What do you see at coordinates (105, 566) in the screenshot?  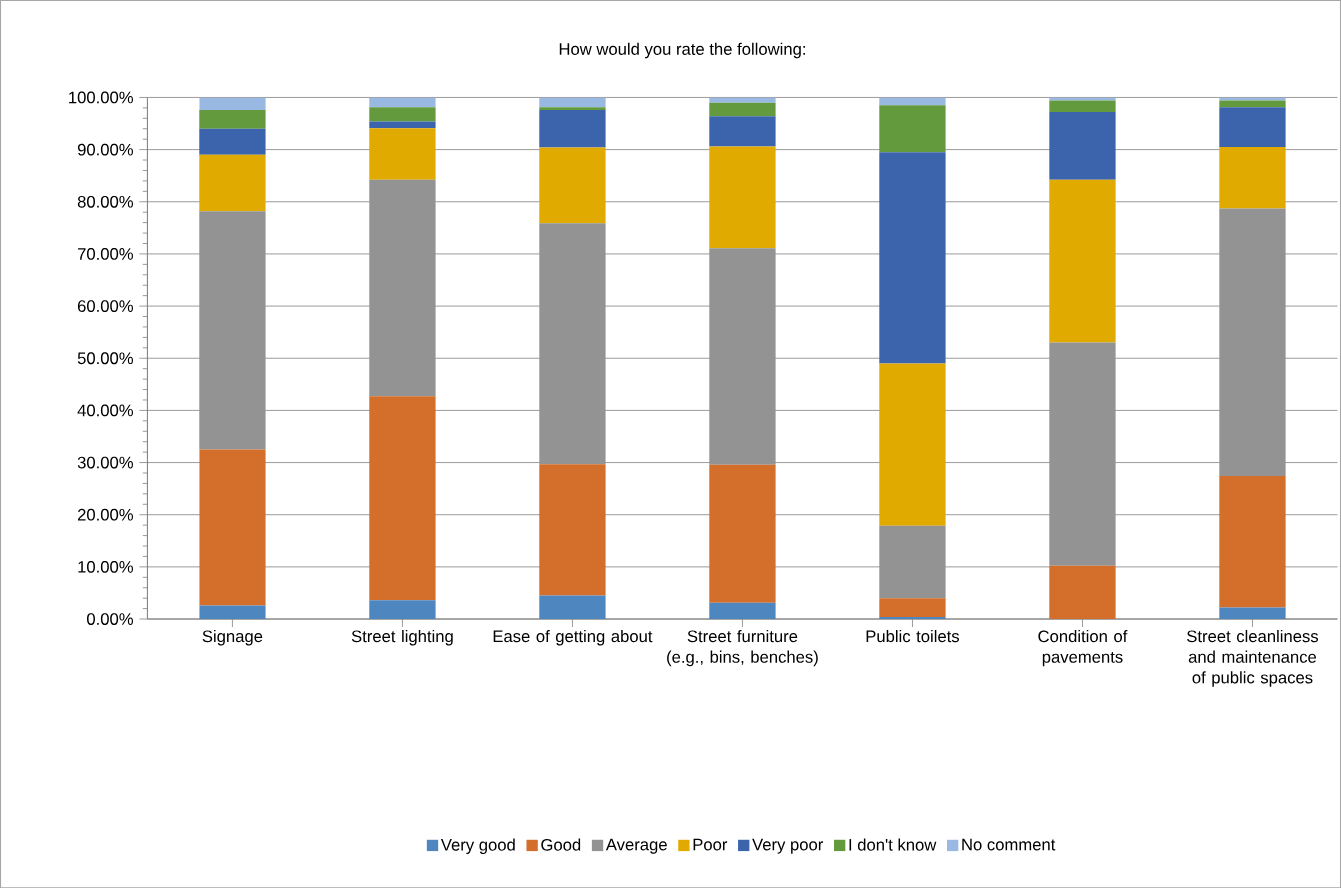 I see `y-tick-label: 10.00%` at bounding box center [105, 566].